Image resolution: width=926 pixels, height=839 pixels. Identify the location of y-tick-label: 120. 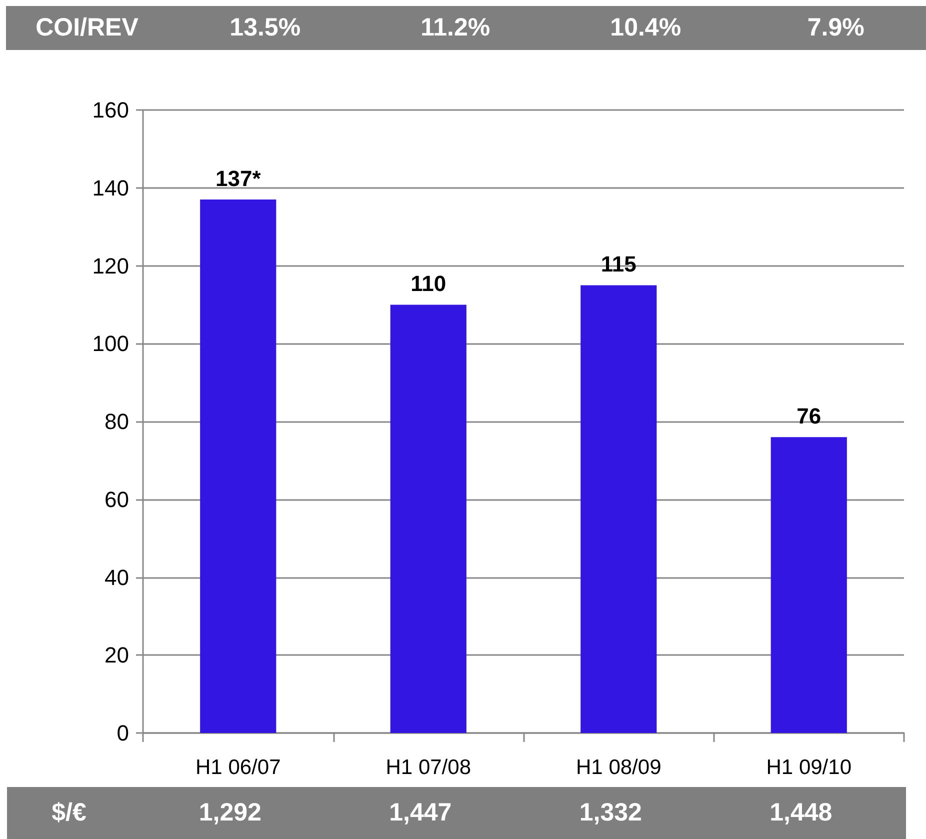
(110, 265).